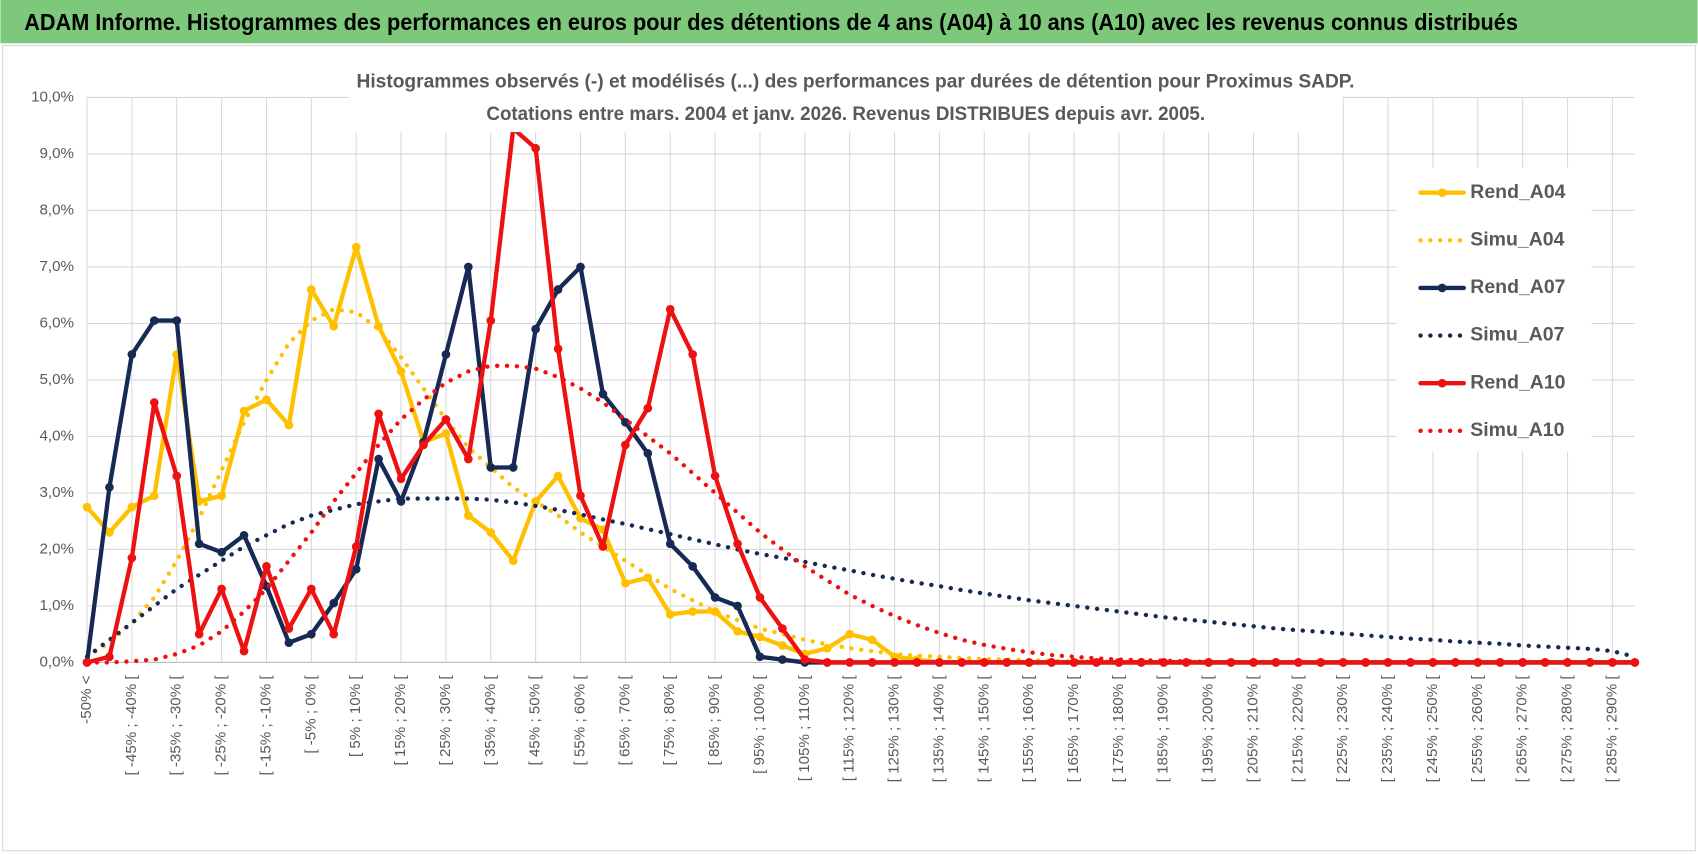 This screenshot has width=1698, height=854. What do you see at coordinates (669, 720) in the screenshot?
I see `x-tick-label: [ 75% ; 80% [` at bounding box center [669, 720].